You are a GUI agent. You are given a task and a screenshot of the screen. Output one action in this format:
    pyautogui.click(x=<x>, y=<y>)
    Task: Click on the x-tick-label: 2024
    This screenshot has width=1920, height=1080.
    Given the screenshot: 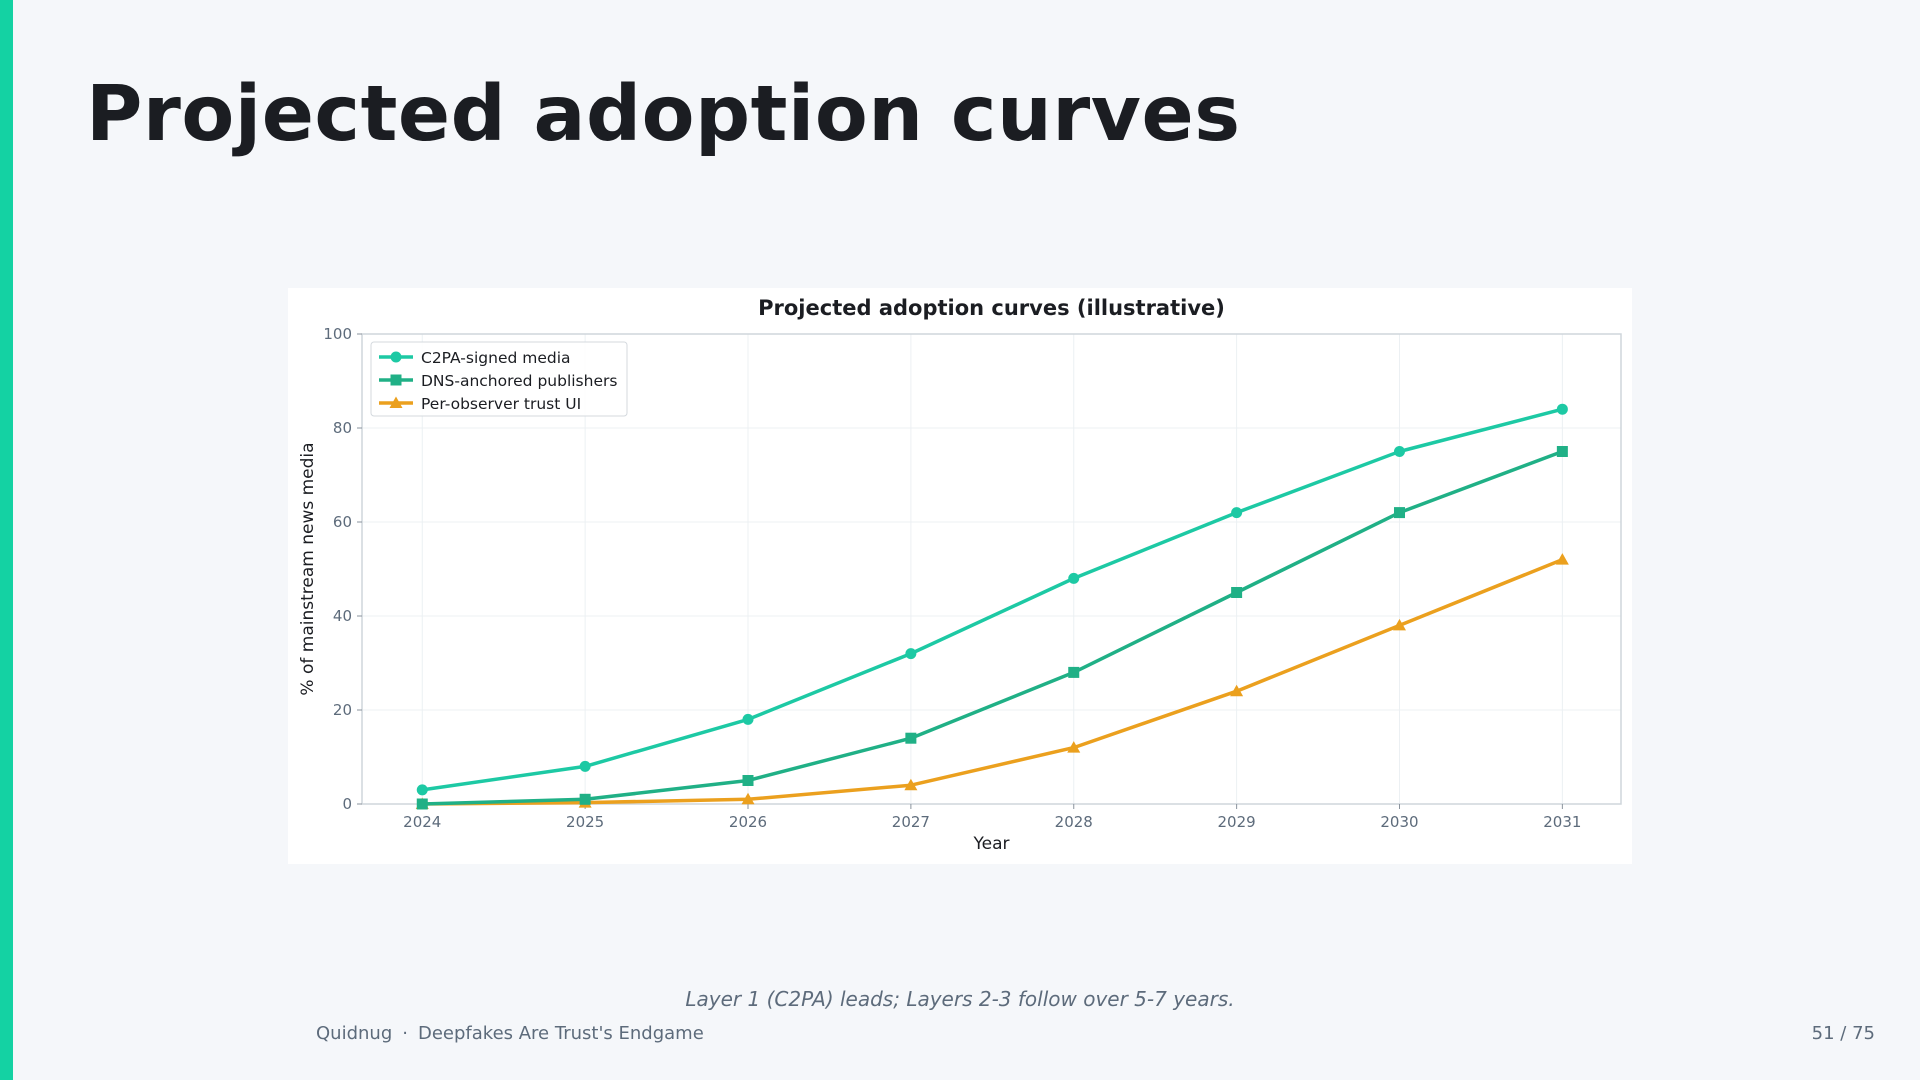 What is the action you would take?
    pyautogui.click(x=422, y=822)
    